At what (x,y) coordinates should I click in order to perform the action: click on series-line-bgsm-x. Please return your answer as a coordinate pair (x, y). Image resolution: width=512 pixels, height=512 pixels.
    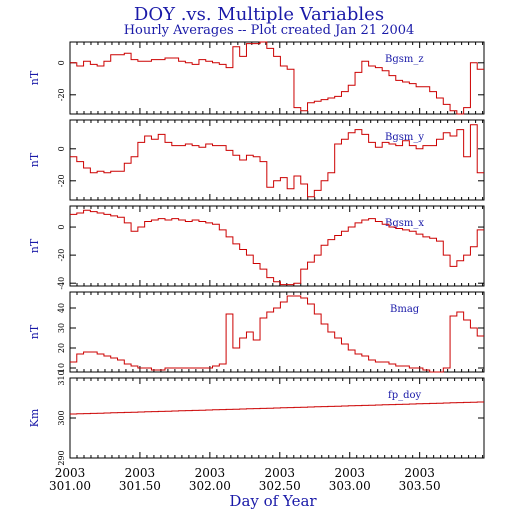
    Looking at the image, I should click on (277, 247).